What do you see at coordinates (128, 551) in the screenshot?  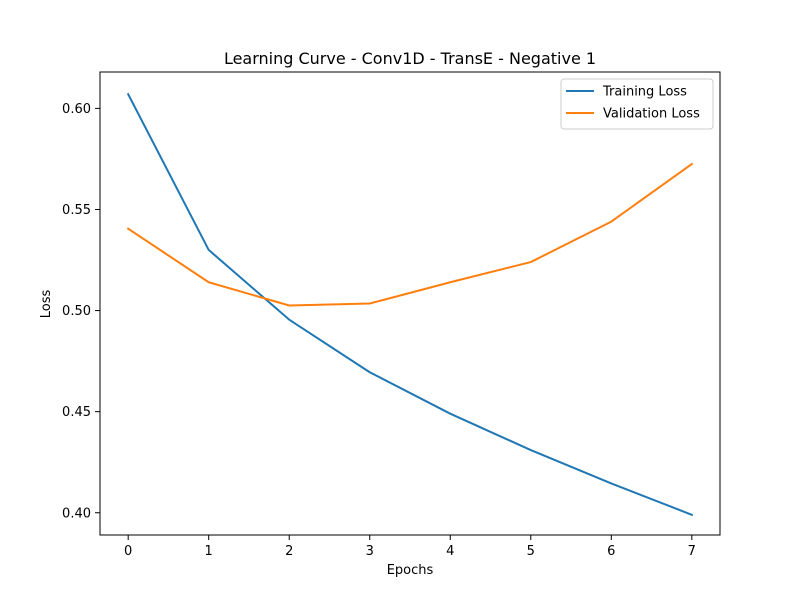 I see `x-tick-label: 0` at bounding box center [128, 551].